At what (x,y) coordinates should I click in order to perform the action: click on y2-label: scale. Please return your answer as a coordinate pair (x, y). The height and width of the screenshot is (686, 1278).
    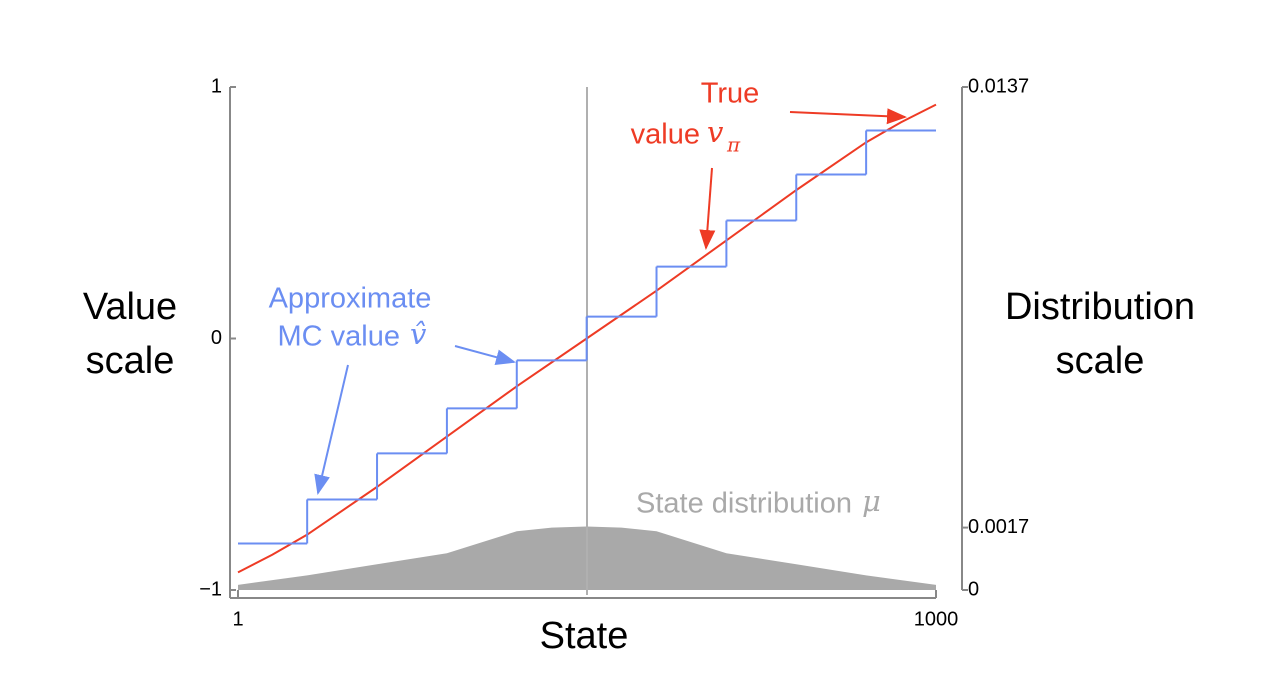
    Looking at the image, I should click on (1100, 361).